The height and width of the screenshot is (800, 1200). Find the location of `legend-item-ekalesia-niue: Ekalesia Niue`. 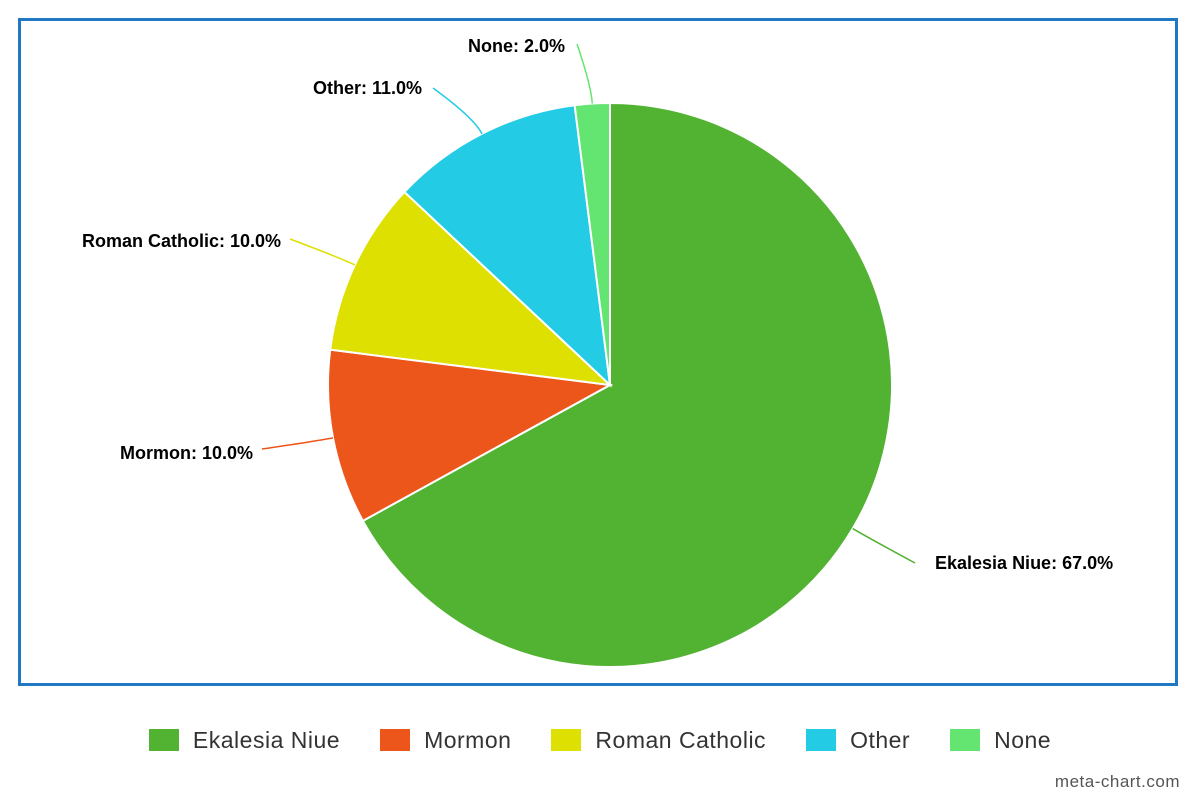

legend-item-ekalesia-niue: Ekalesia Niue is located at coordinates (244, 740).